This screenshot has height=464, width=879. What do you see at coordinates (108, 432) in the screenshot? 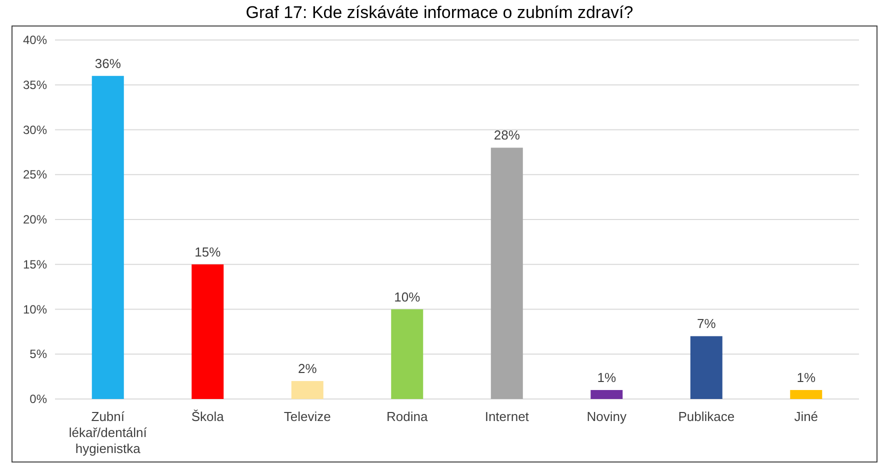
I see `x-tick-label: Zubní lékař/dentální hygienistka` at bounding box center [108, 432].